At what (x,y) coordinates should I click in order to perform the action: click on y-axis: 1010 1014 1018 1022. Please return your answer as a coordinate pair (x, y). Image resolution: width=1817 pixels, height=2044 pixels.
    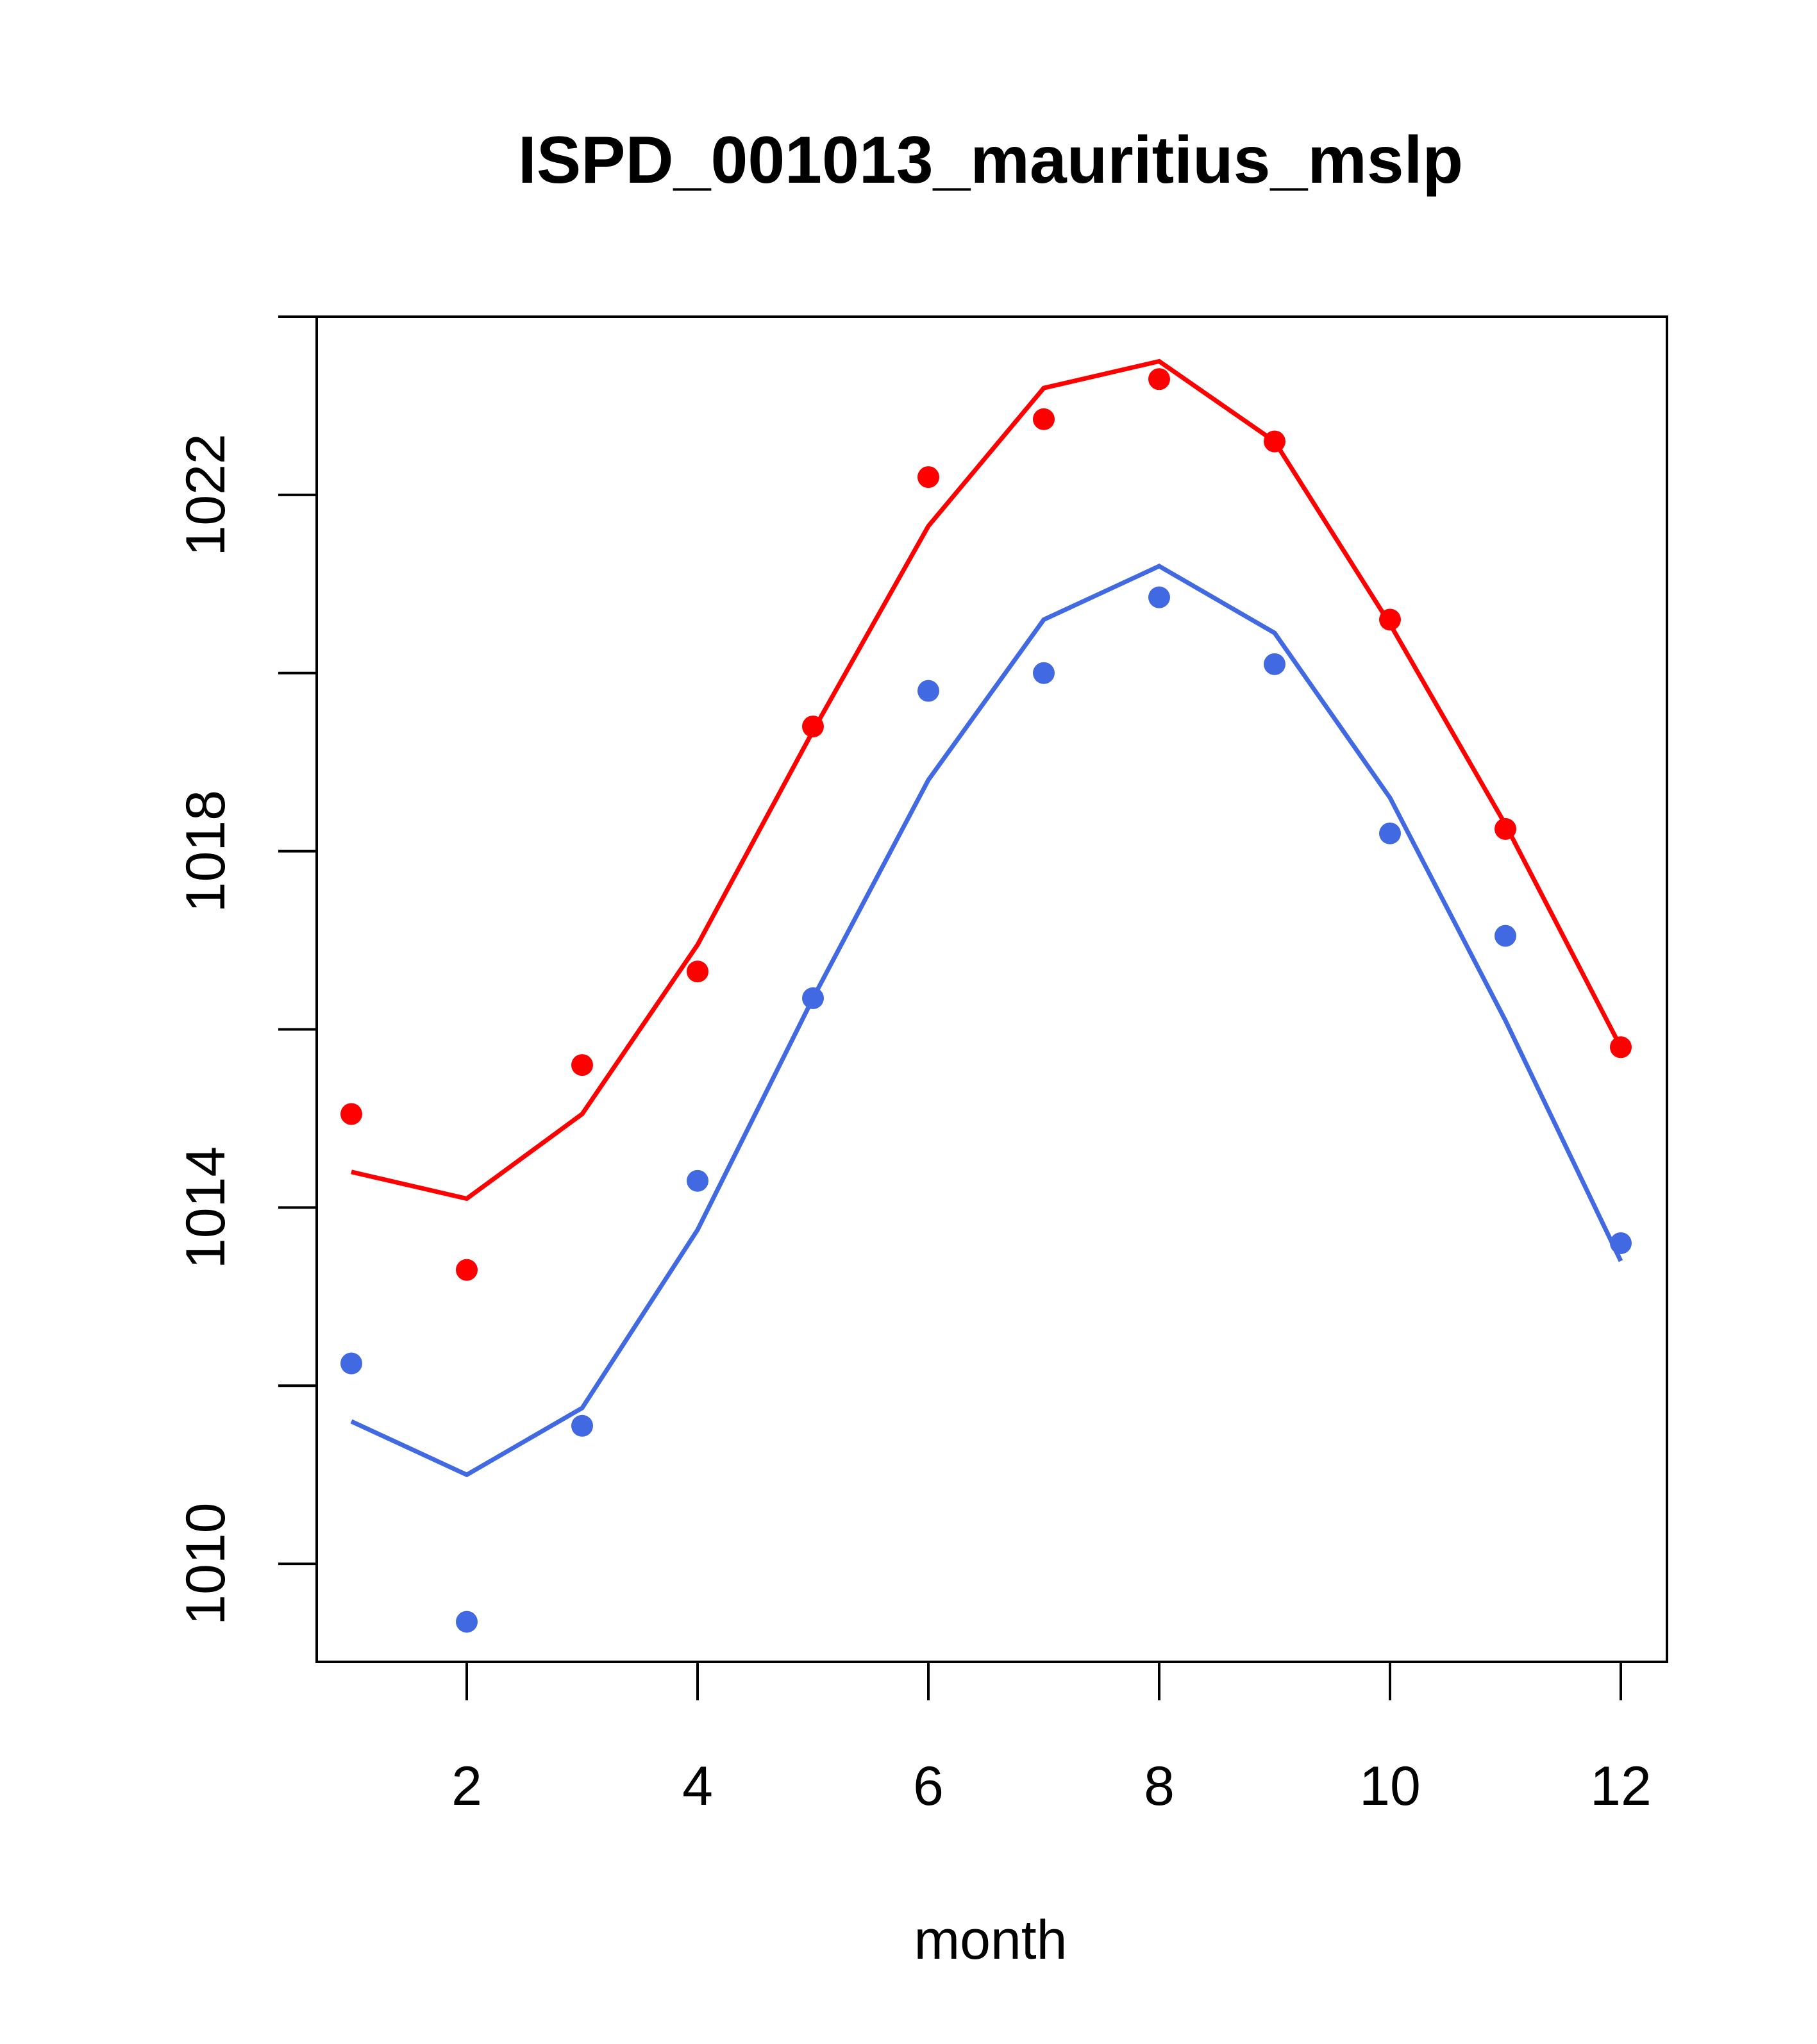
    Looking at the image, I should click on (246, 970).